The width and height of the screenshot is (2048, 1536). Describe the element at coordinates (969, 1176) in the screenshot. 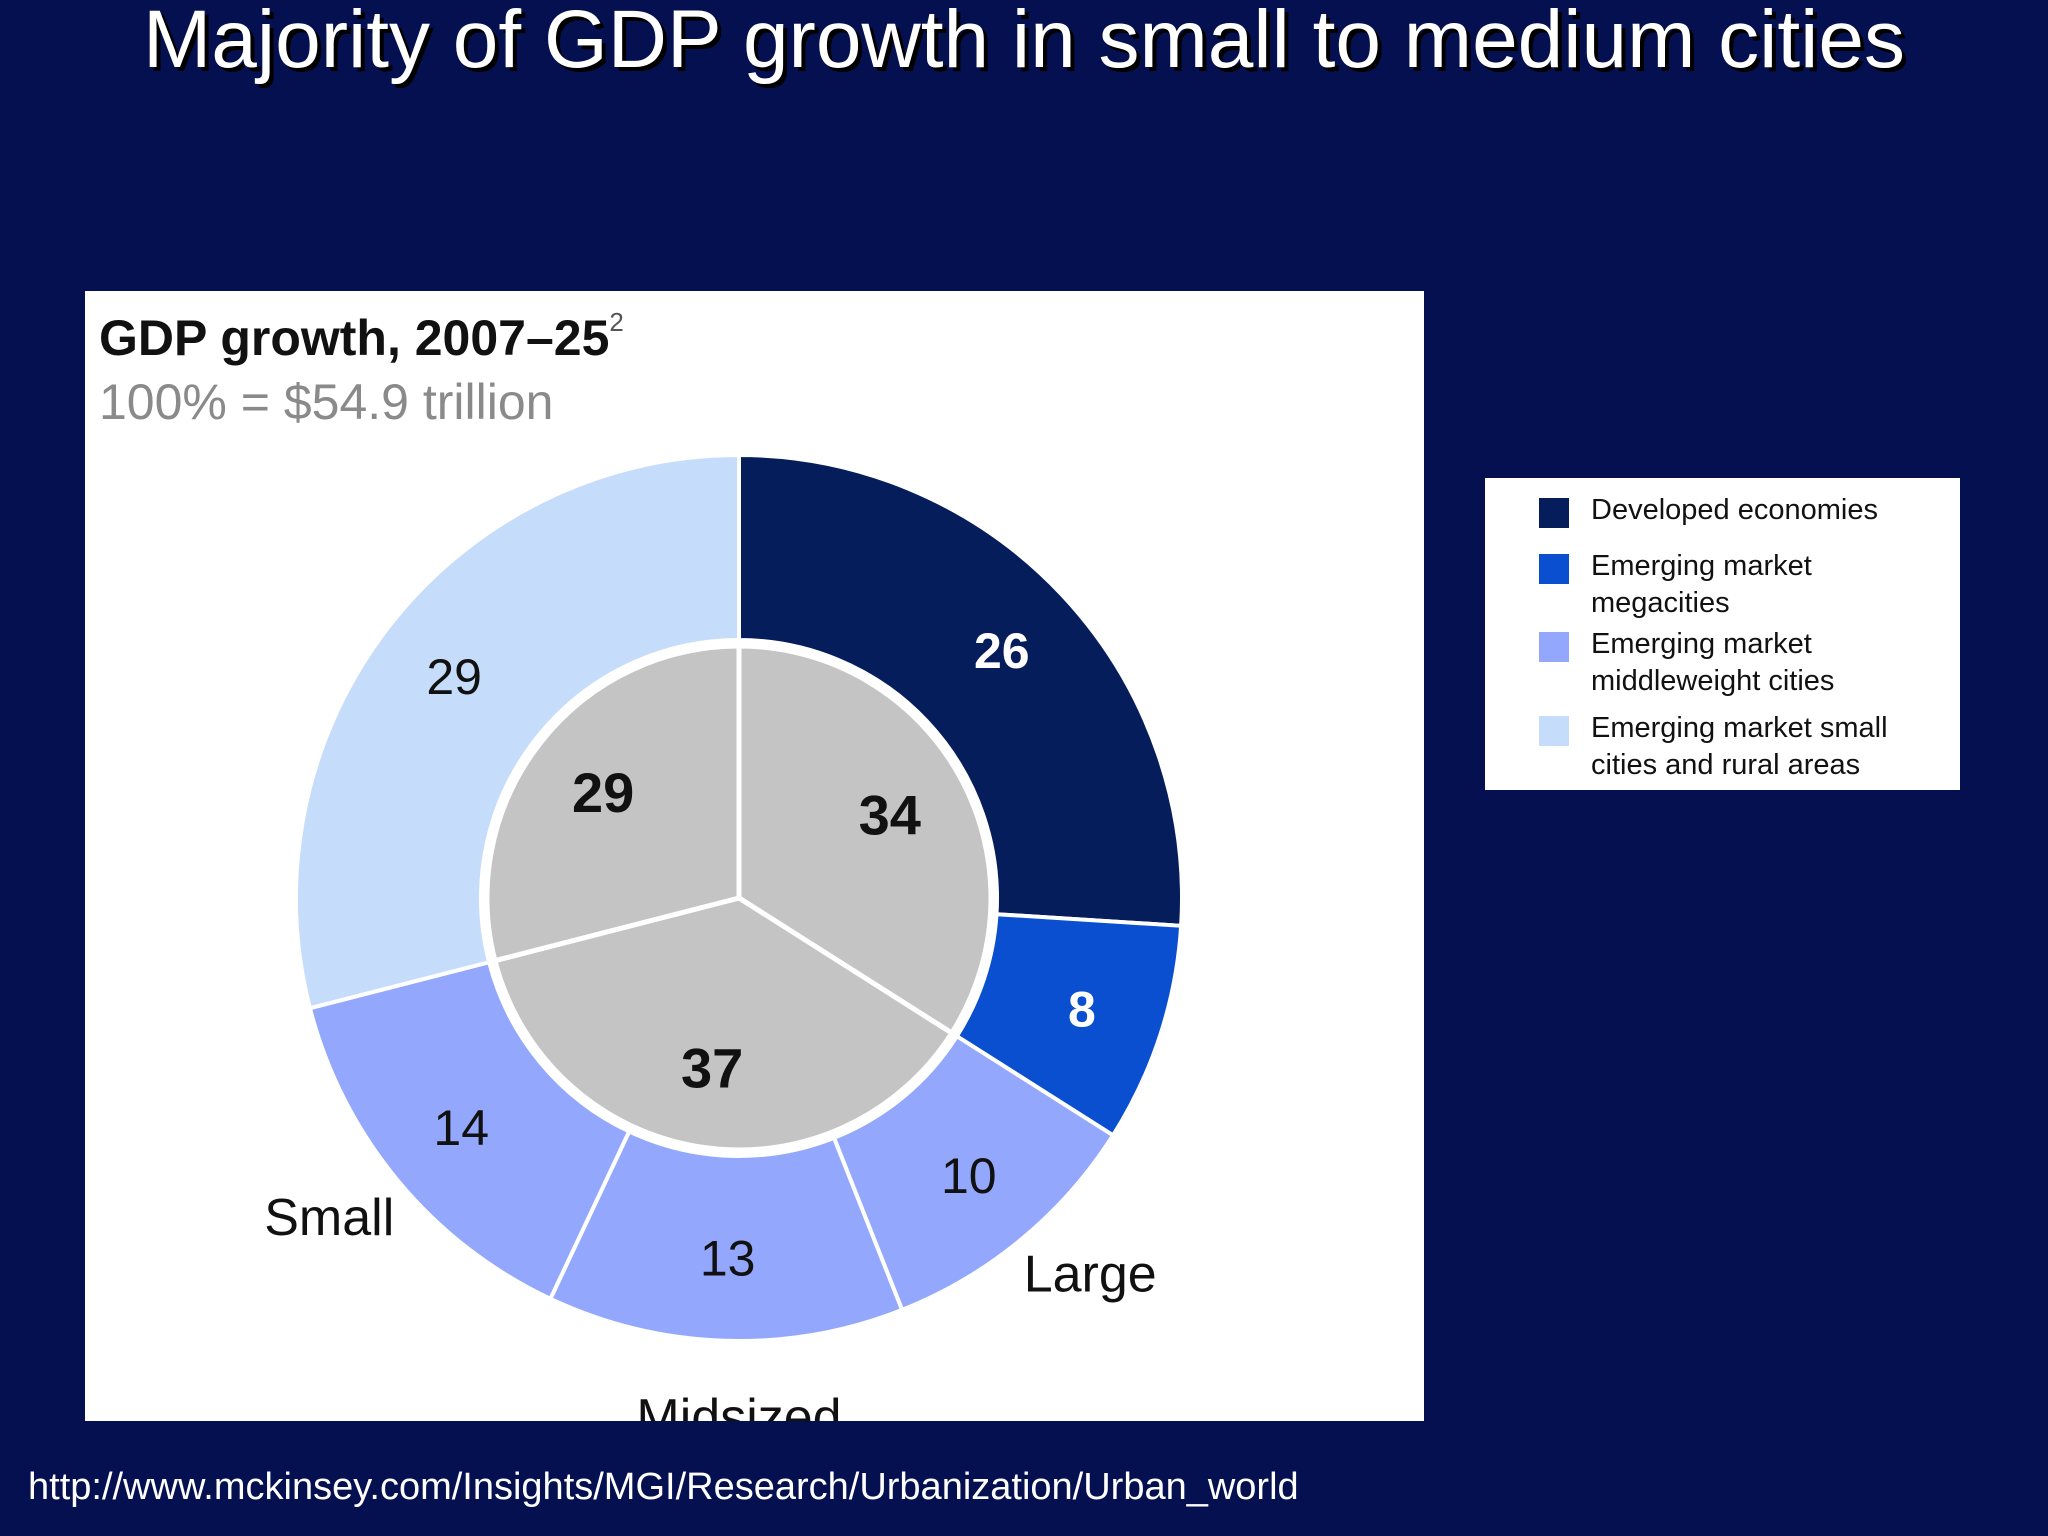

I see `outer-value-label-2: 10` at that location.